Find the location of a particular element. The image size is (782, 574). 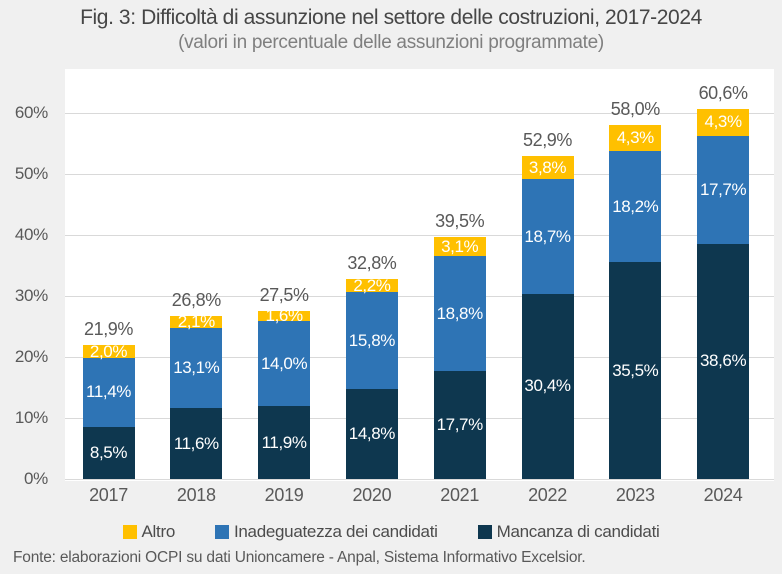

bar-segment-2018: 11,6% is located at coordinates (196, 443).